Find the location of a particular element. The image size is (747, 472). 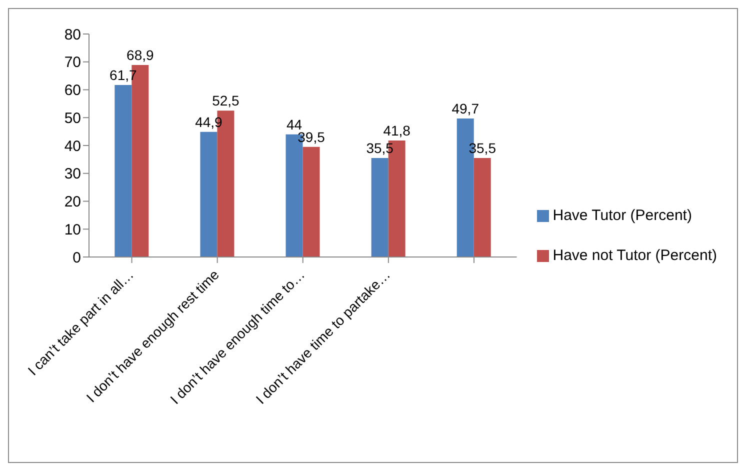

y-tick-label: 60 is located at coordinates (72, 91).